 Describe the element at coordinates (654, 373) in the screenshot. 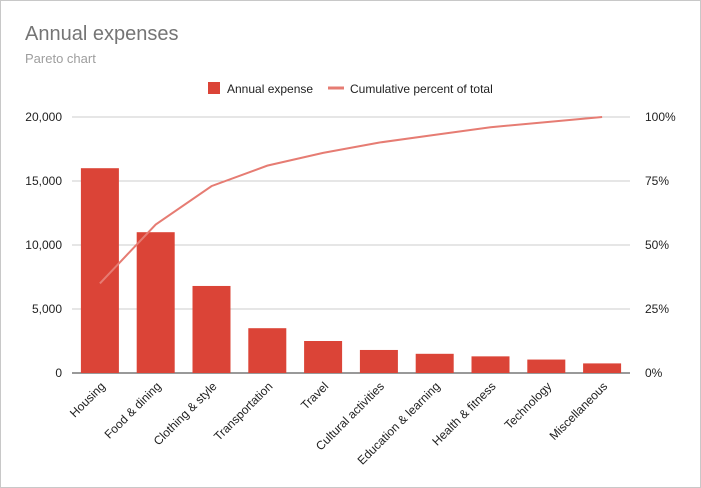

I see `y-right-tick-label: 0%` at that location.